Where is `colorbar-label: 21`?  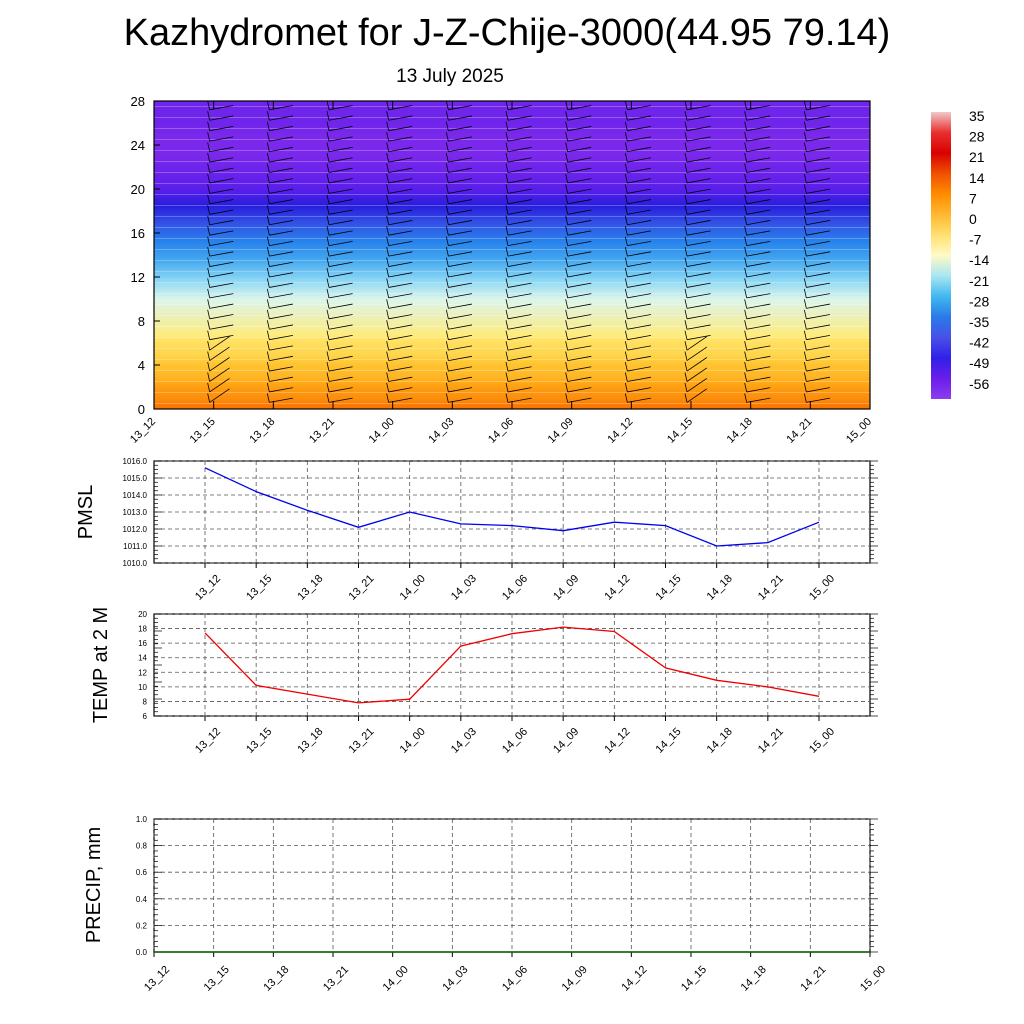 colorbar-label: 21 is located at coordinates (977, 157).